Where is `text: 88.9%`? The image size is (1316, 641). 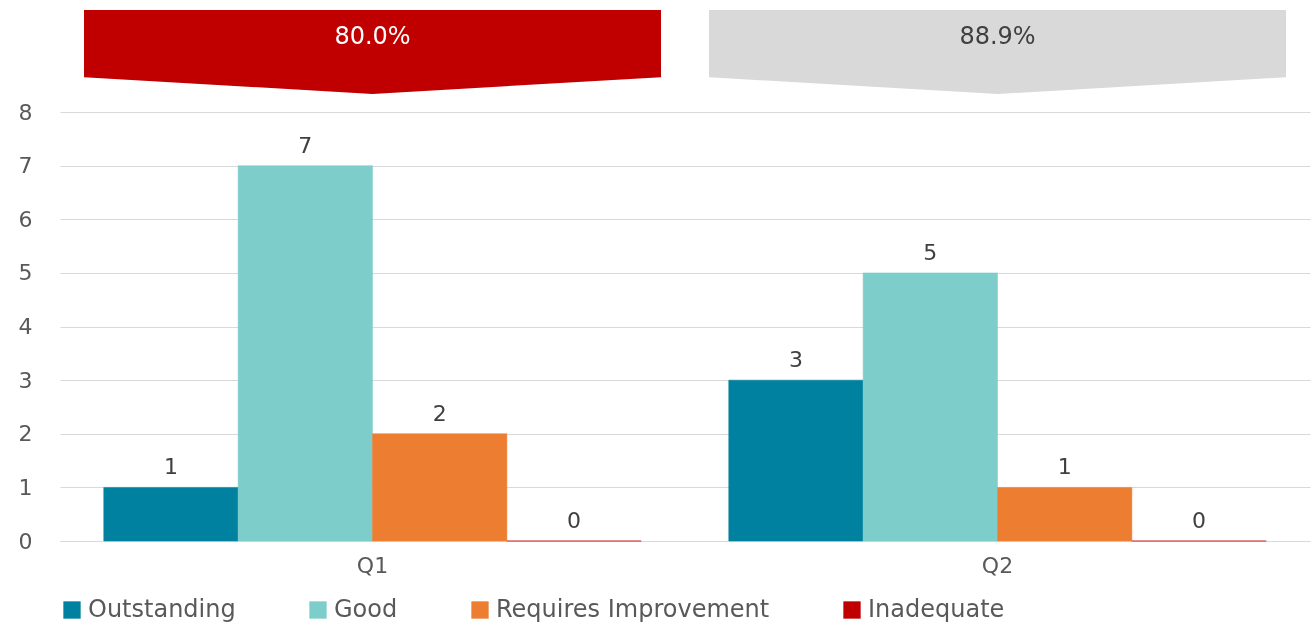 text: 88.9% is located at coordinates (997, 36).